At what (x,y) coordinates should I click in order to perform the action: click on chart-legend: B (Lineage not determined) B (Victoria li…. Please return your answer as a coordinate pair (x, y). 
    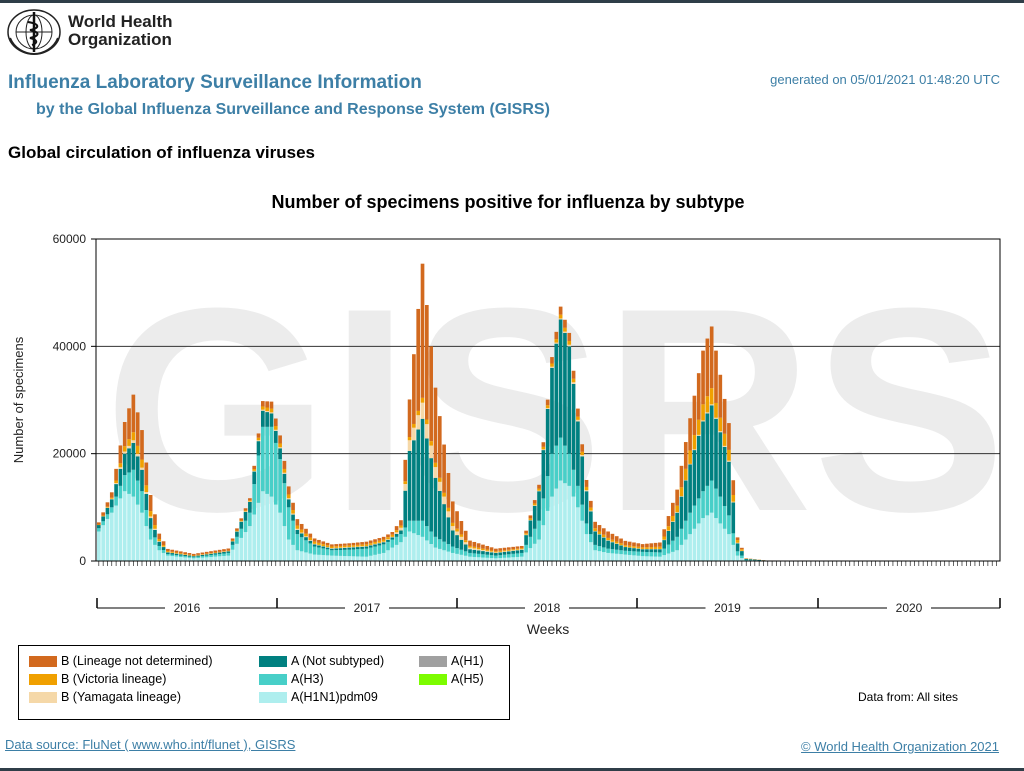
    Looking at the image, I should click on (264, 682).